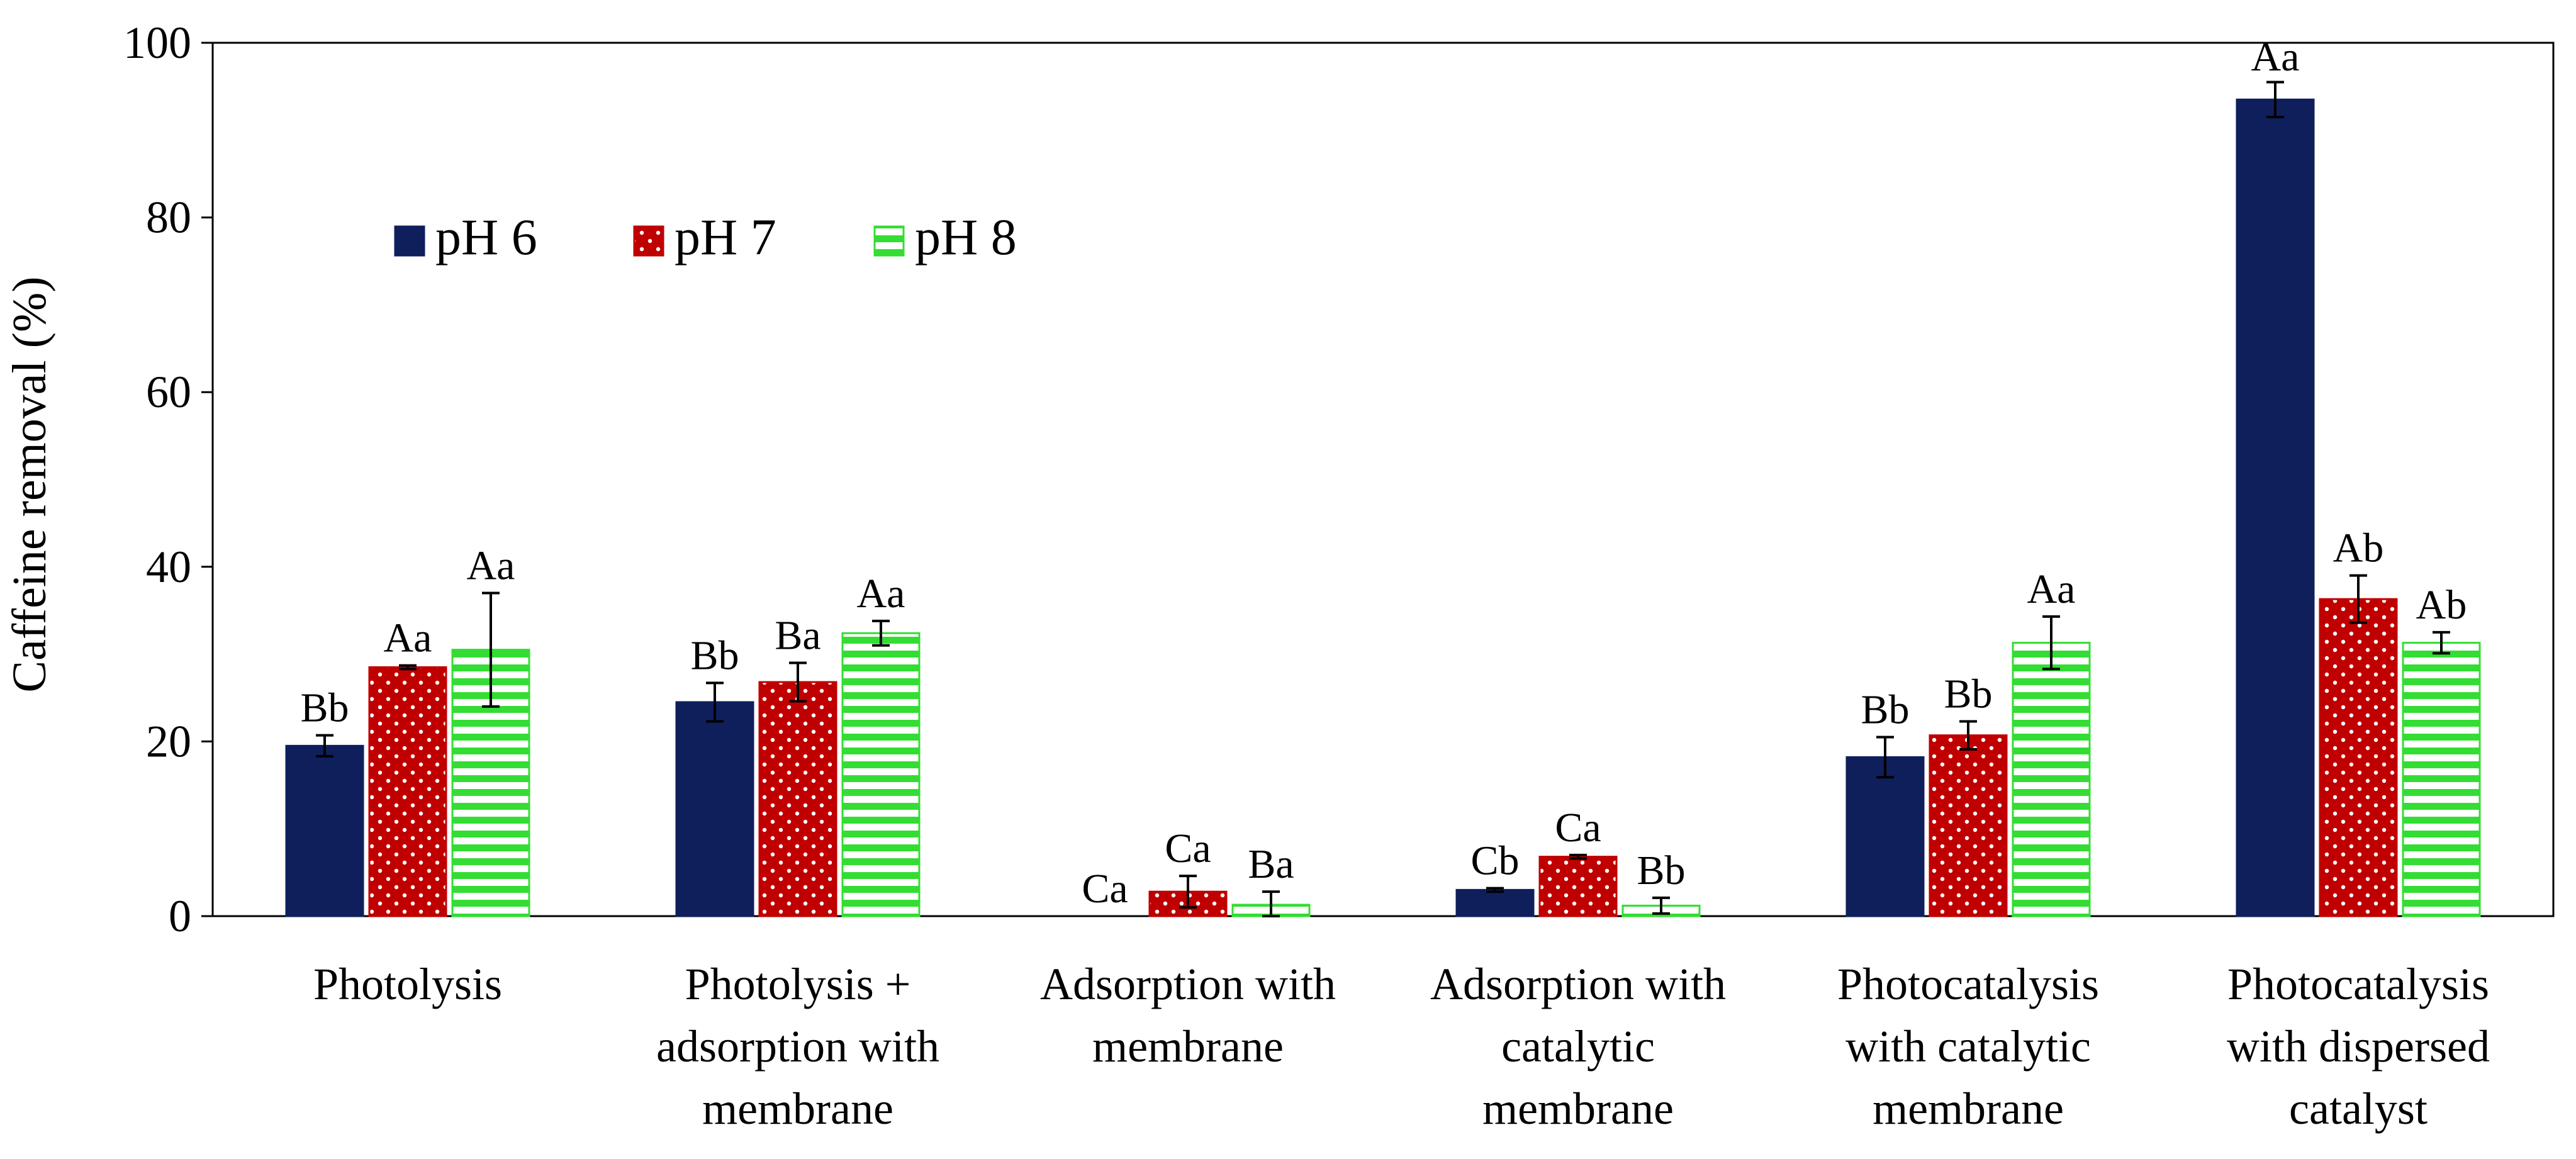 Image resolution: width=2576 pixels, height=1159 pixels. I want to click on x-tick-label: Photocatalysis with catalytic membrane, so click(1968, 1046).